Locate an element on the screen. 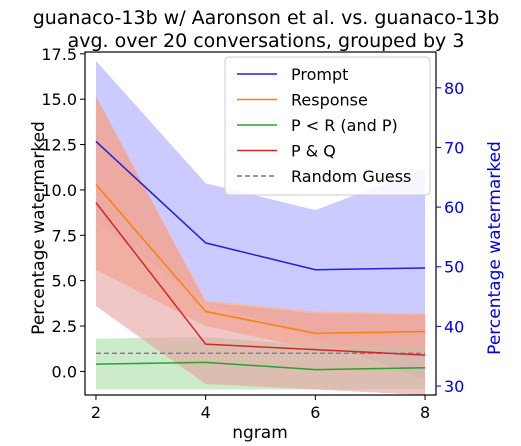  x-tick-label-3: 8 is located at coordinates (425, 412).